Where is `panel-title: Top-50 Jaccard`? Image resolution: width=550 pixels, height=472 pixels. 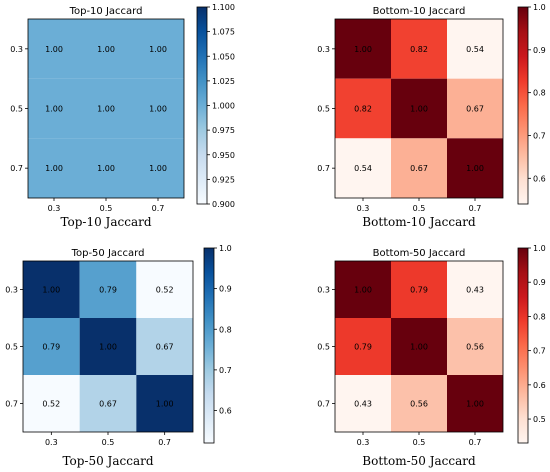
panel-title: Top-50 Jaccard is located at coordinates (108, 253).